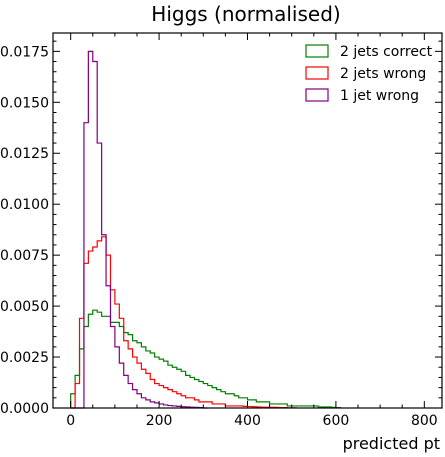 This screenshot has width=445, height=457. Describe the element at coordinates (159, 421) in the screenshot. I see `x-tick-label: 200` at that location.